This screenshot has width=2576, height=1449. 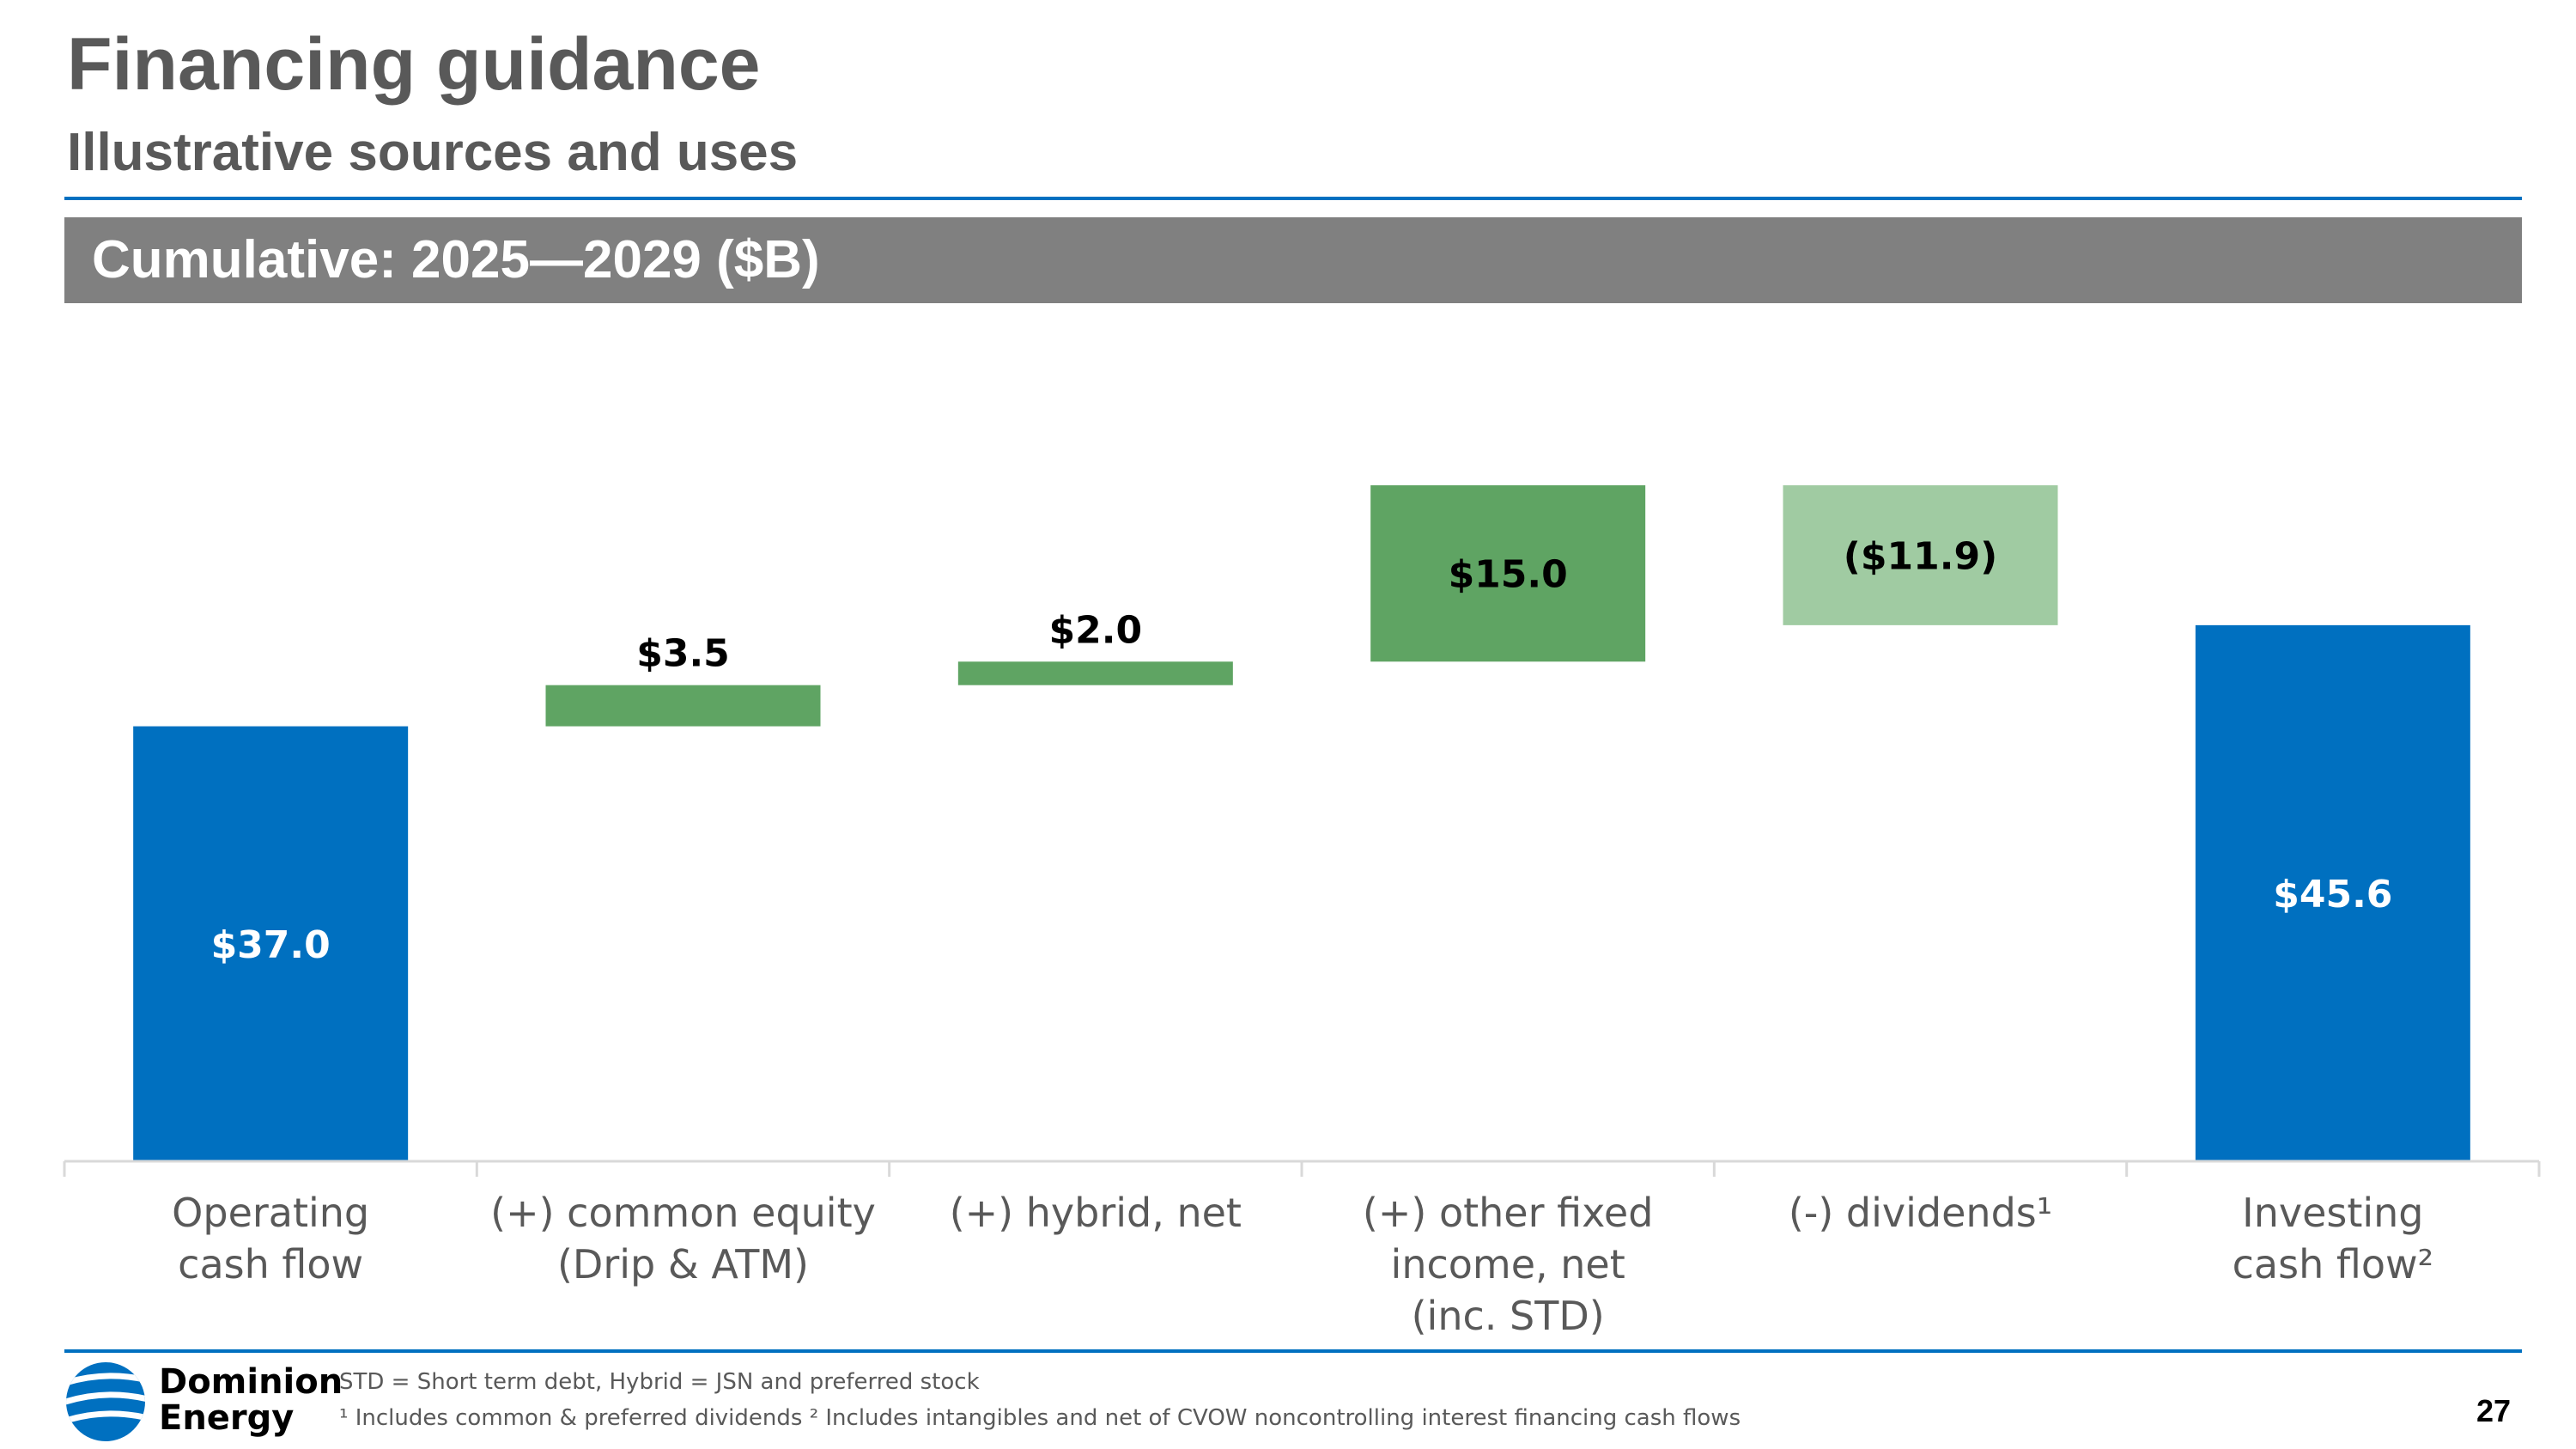 I want to click on category-label-4: (-) dividends¹, so click(x=1921, y=1213).